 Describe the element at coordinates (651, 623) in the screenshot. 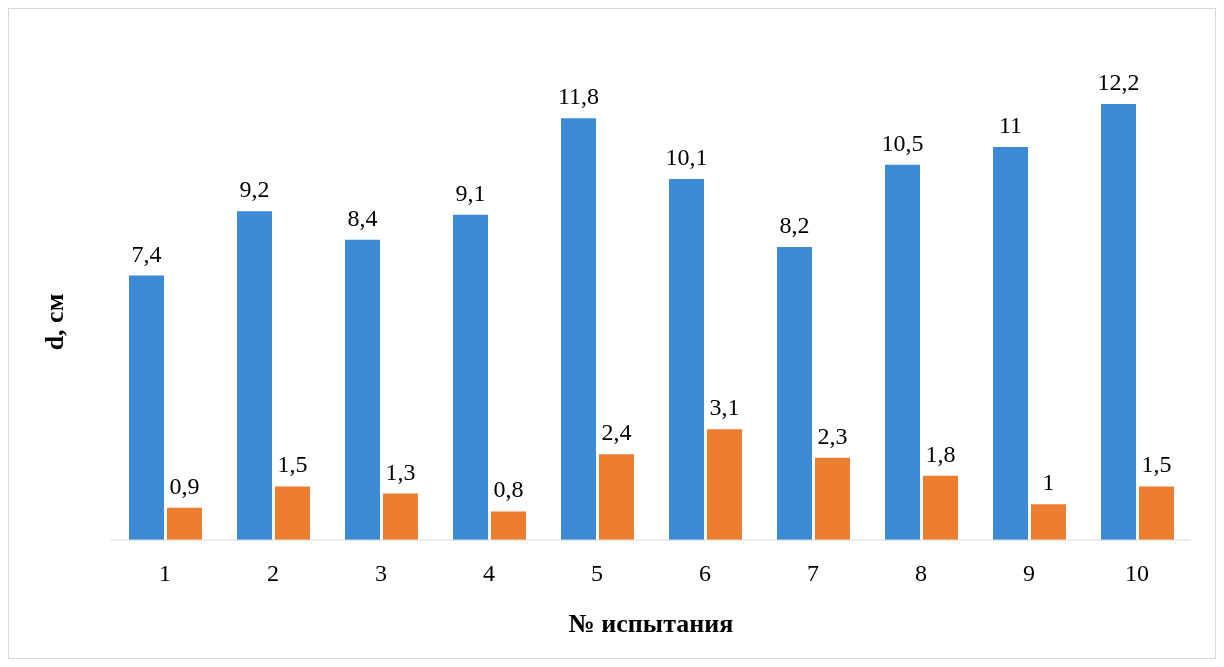

I see `x-axis-title: № испытания` at that location.